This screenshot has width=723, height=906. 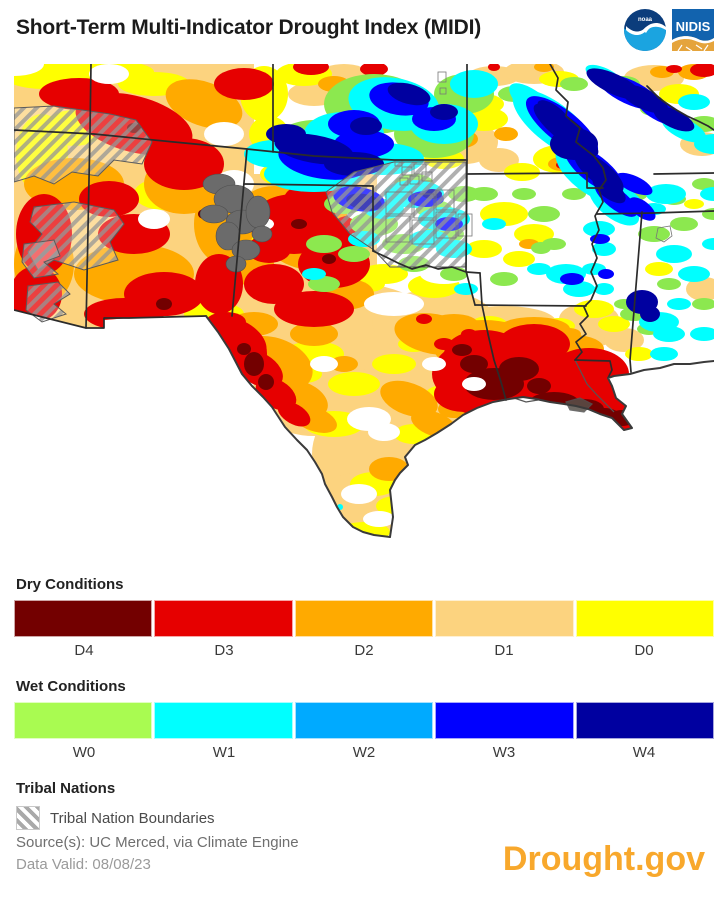 I want to click on nidis-logo-icon: NIDIS, so click(x=693, y=30).